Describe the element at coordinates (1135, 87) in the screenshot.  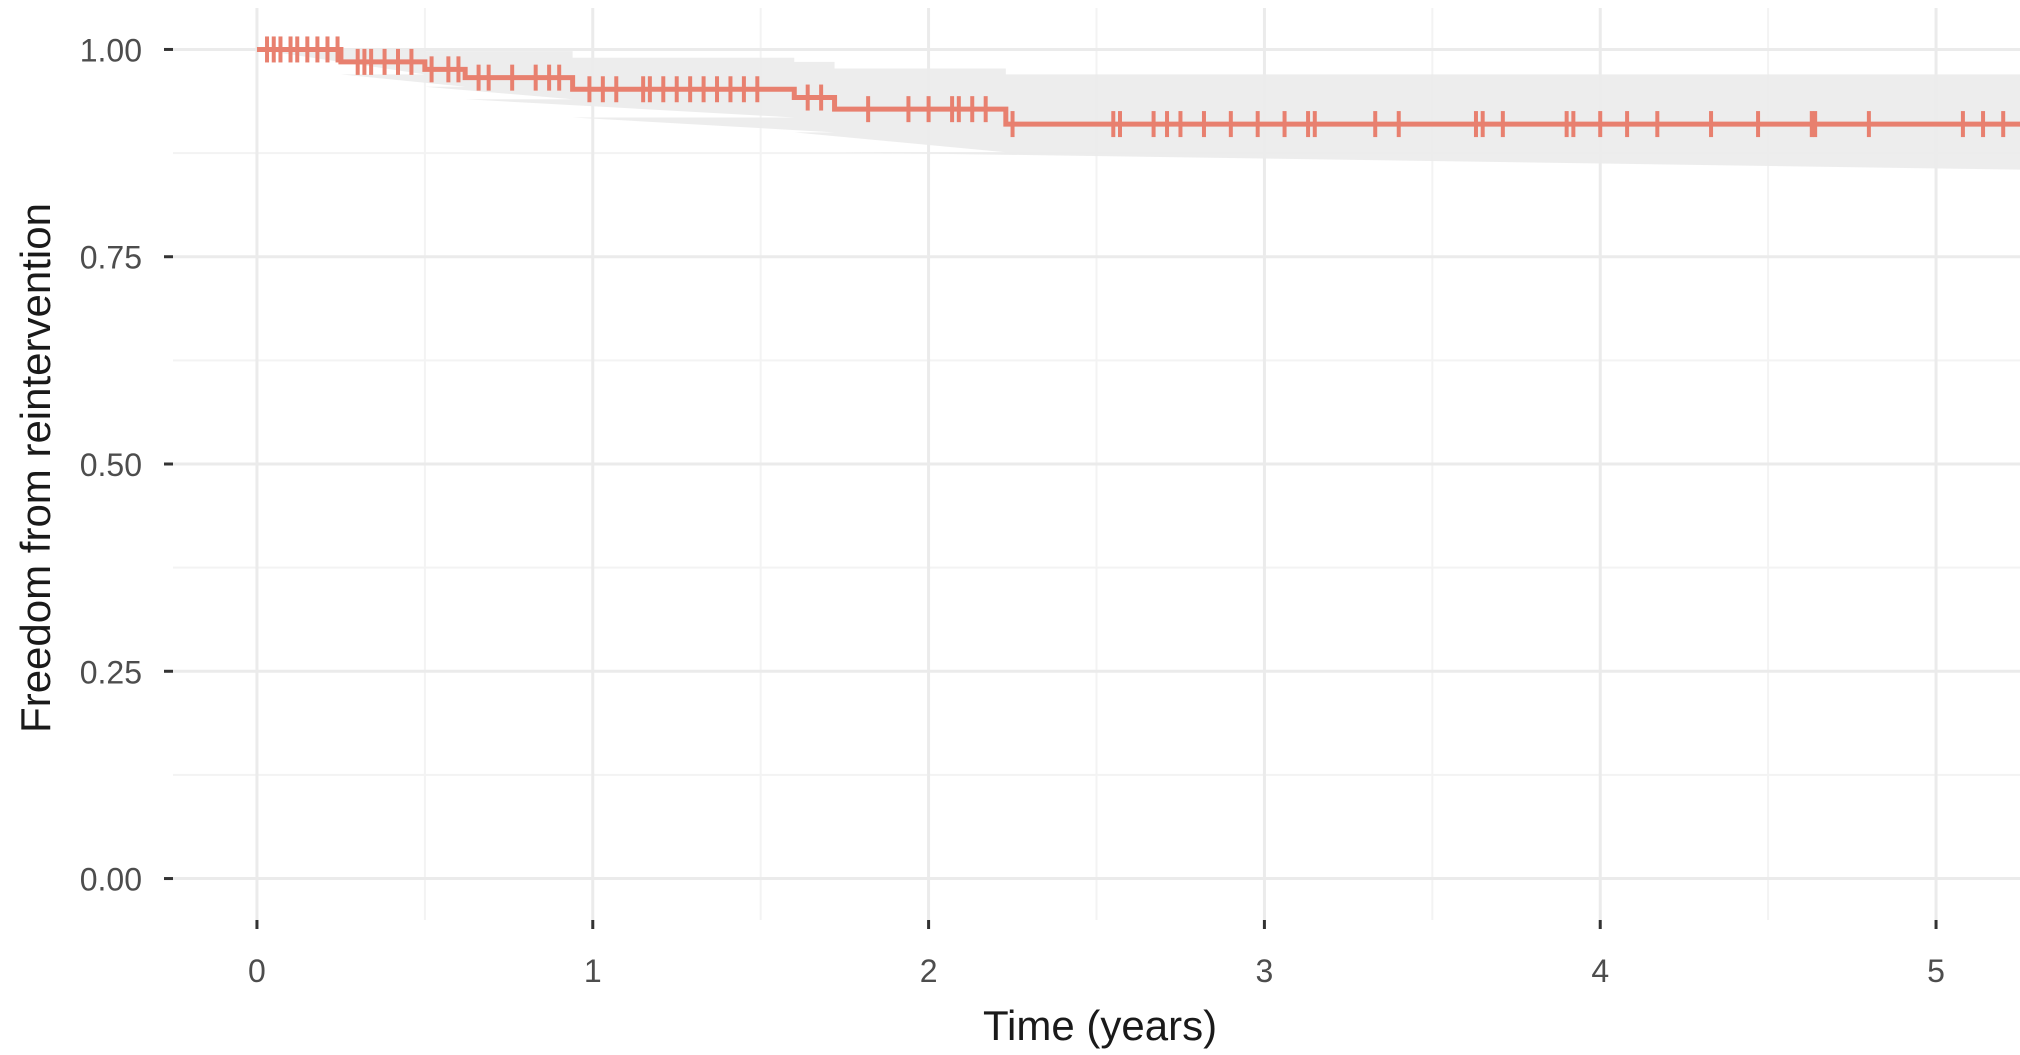
I see `censor-marks-layer` at that location.